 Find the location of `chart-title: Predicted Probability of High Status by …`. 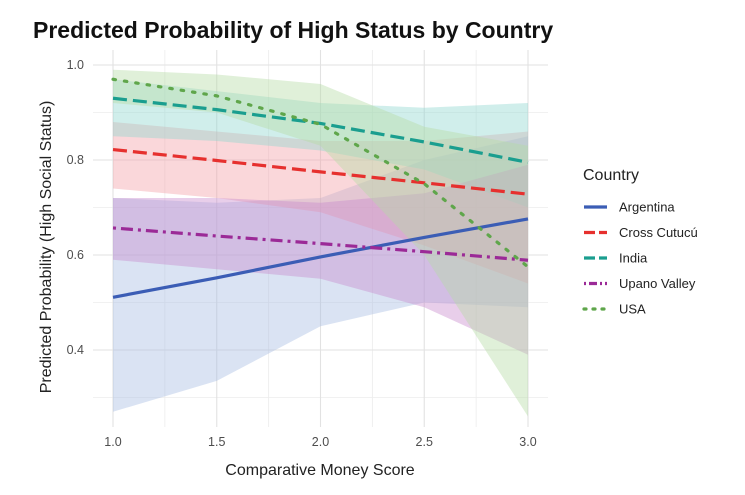

chart-title: Predicted Probability of High Status by … is located at coordinates (293, 30).